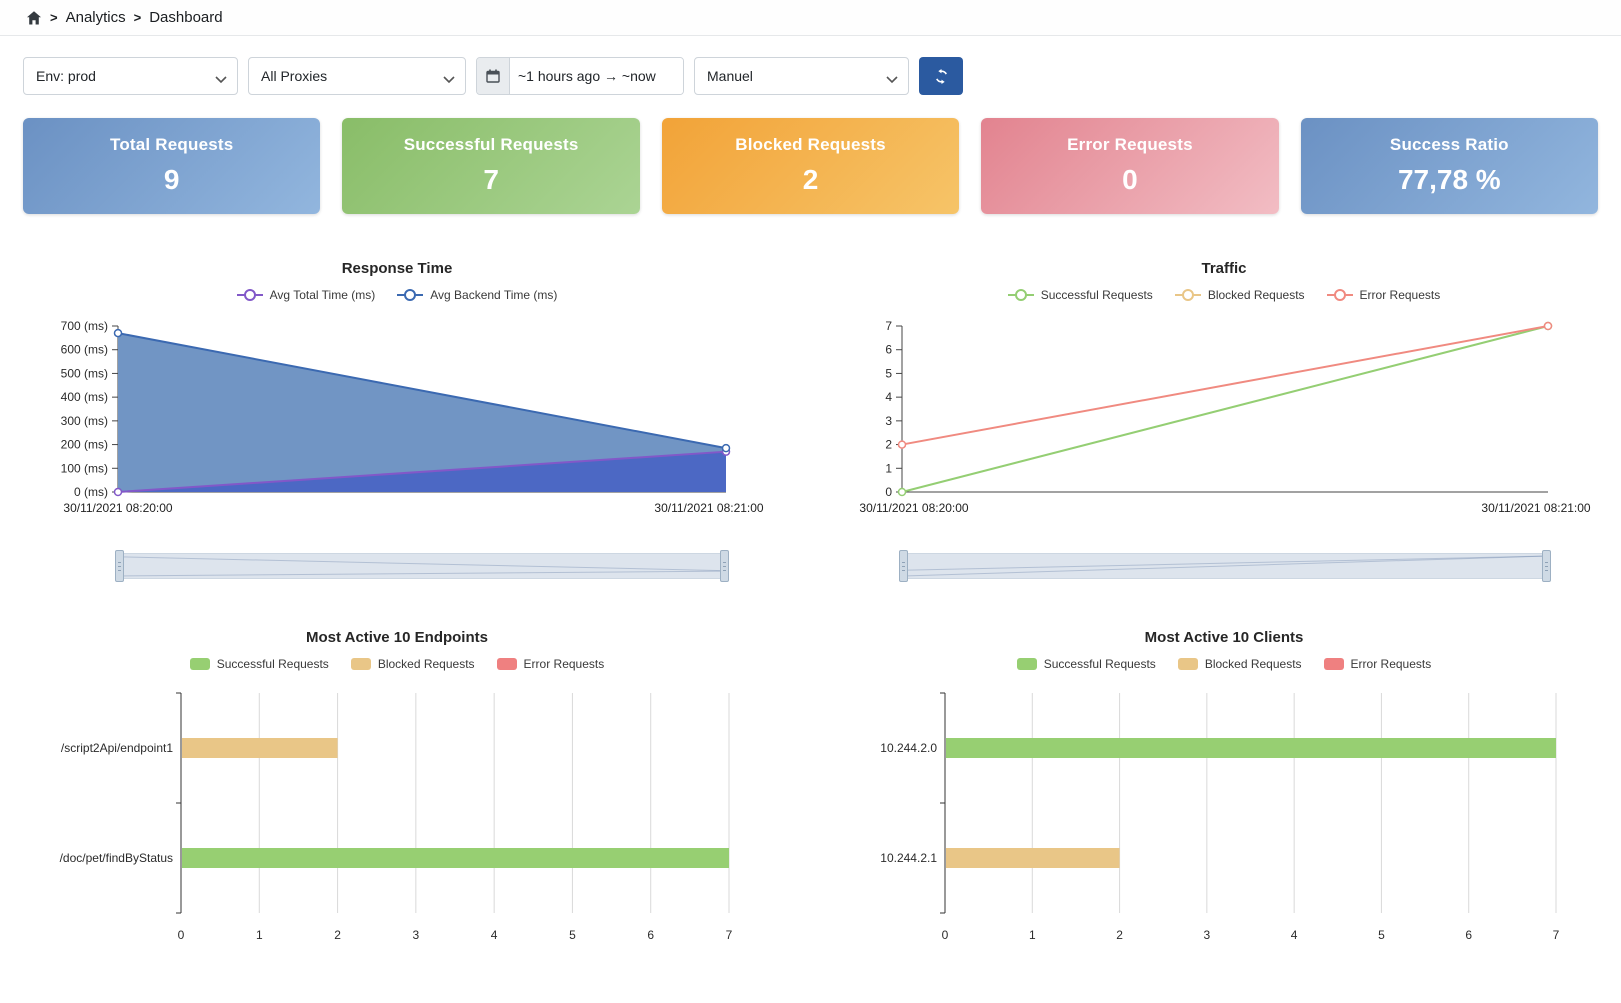  What do you see at coordinates (84, 326) in the screenshot?
I see `svg-text: 700 (ms)` at bounding box center [84, 326].